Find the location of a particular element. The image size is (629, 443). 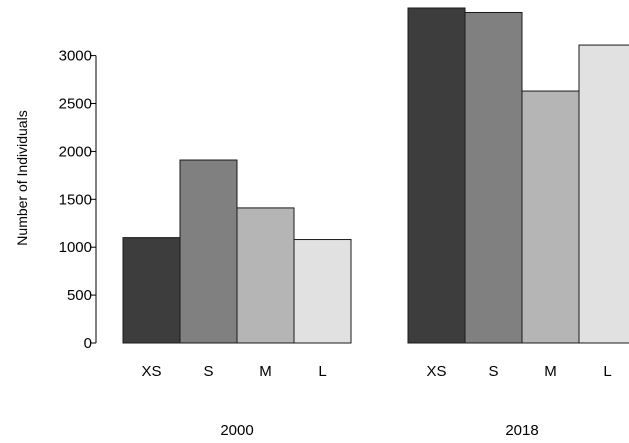

y-axis: 0 500 1000 1500 2000 2500 3000 is located at coordinates (78, 200).